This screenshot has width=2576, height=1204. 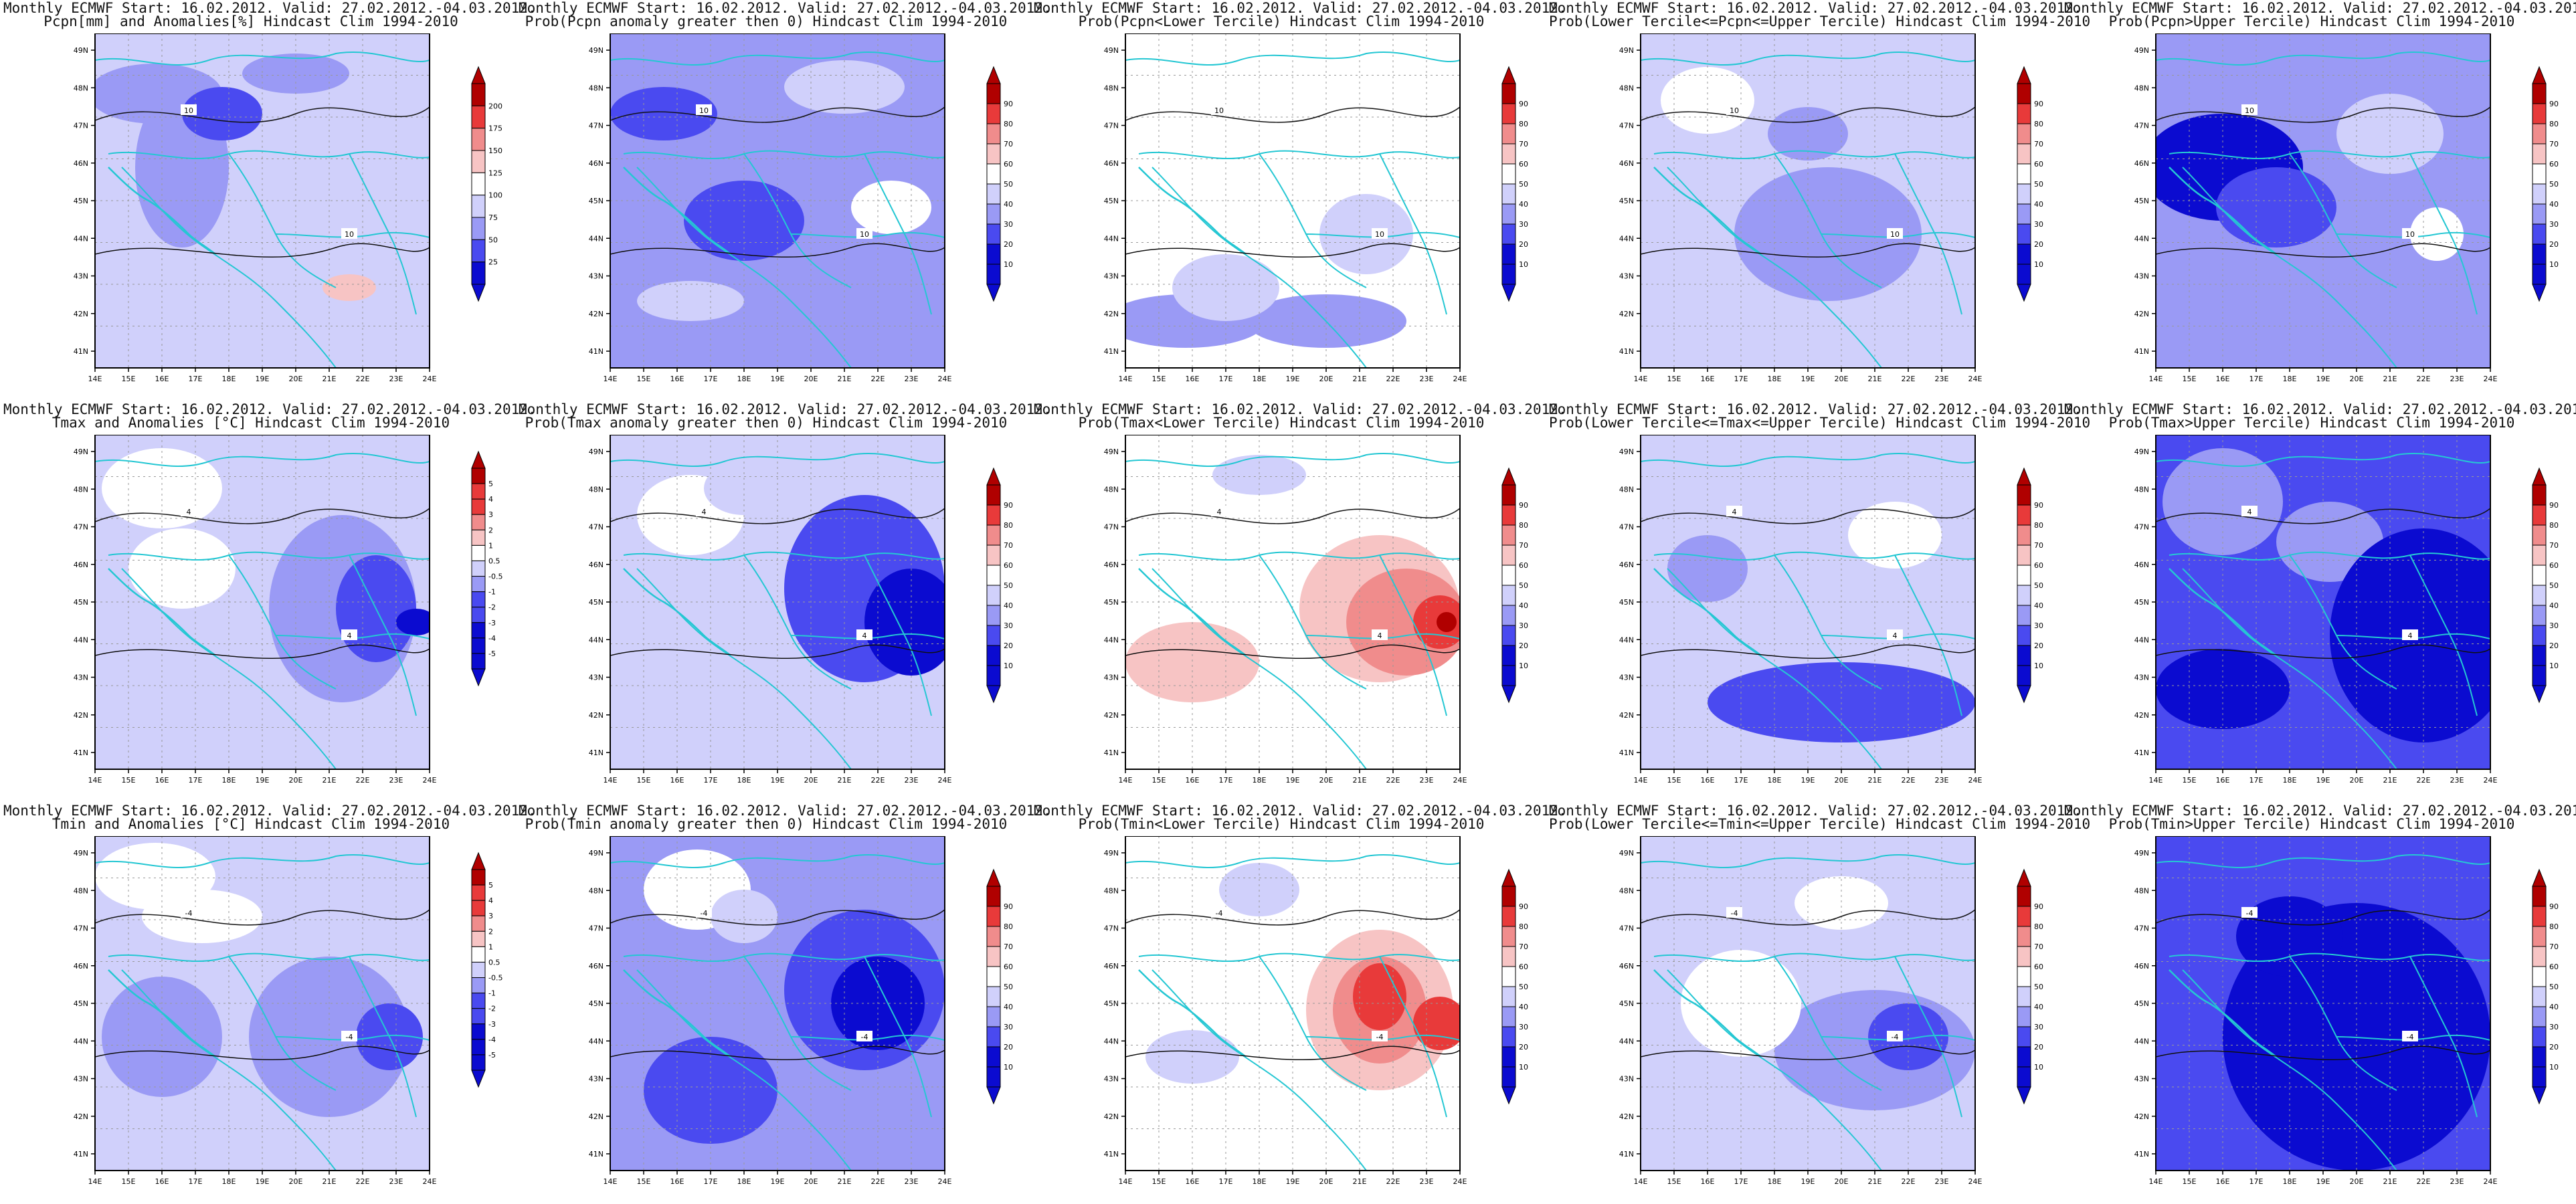 What do you see at coordinates (1524, 926) in the screenshot?
I see `colorbar-label: 80` at bounding box center [1524, 926].